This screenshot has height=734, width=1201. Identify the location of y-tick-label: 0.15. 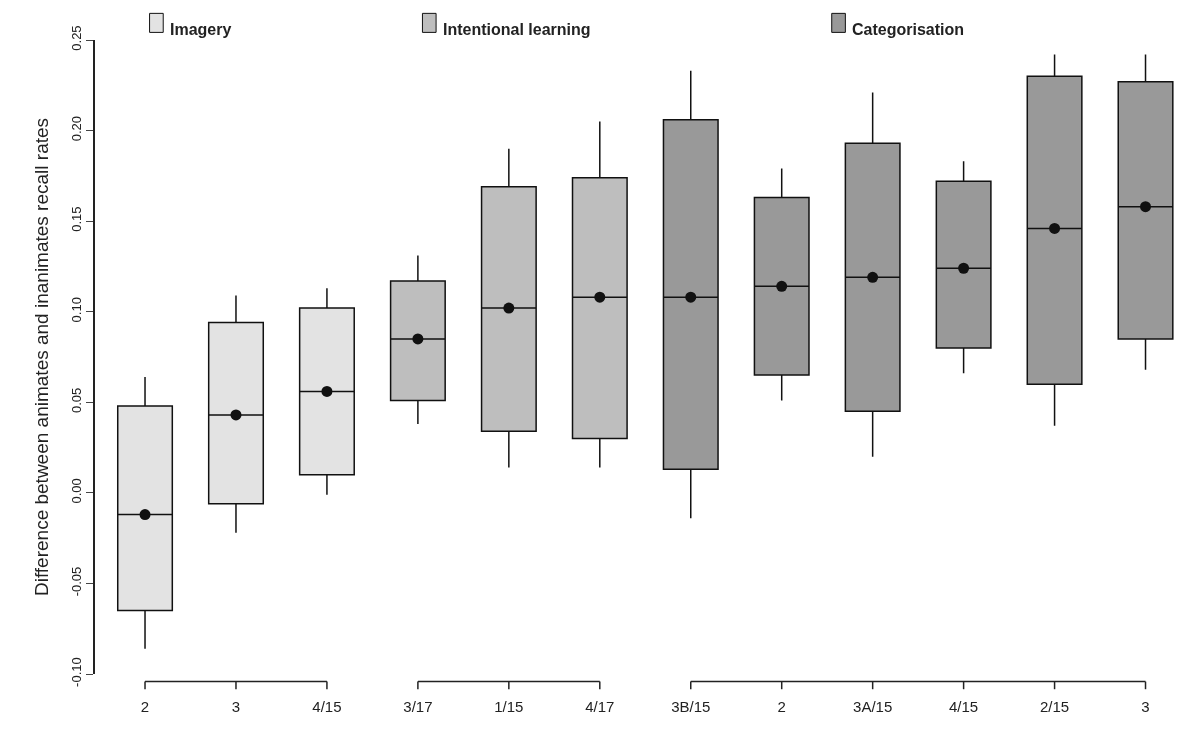
(77, 219).